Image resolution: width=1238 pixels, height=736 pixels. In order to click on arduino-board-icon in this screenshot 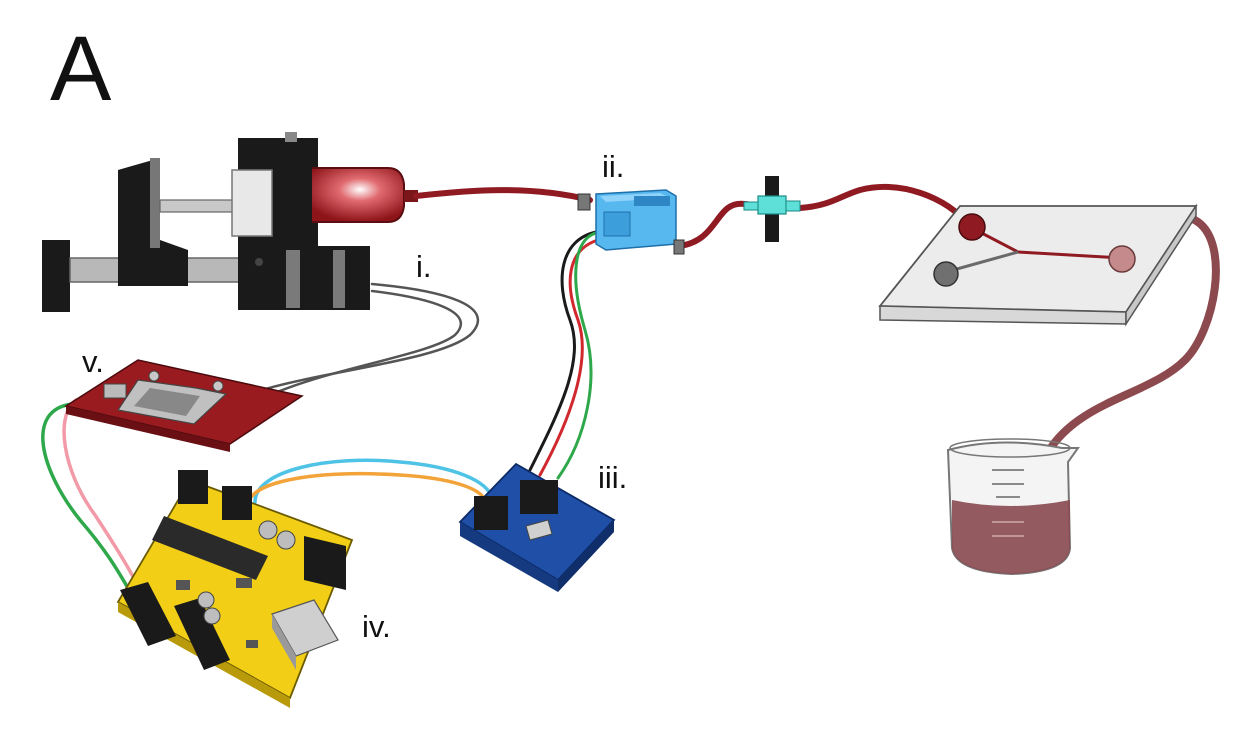, I will do `click(235, 589)`.